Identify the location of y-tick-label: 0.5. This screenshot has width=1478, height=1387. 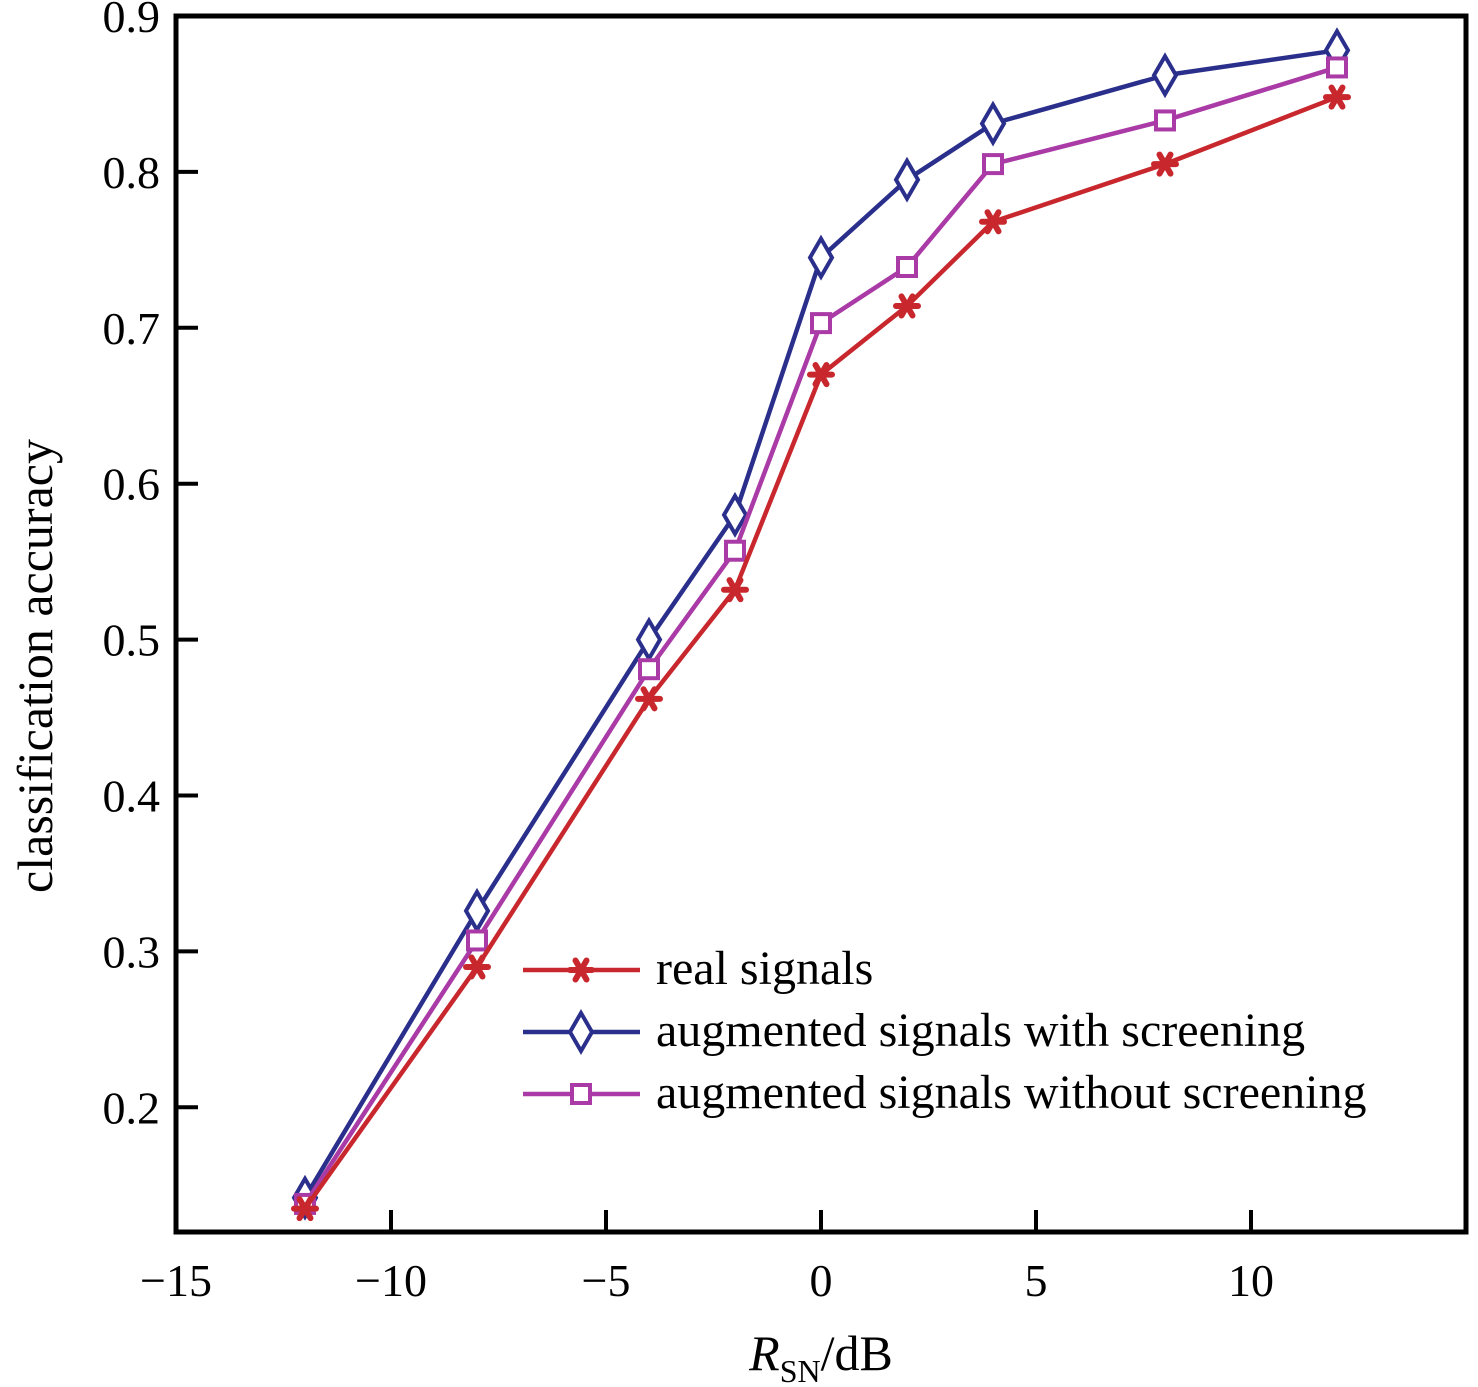
(132, 640).